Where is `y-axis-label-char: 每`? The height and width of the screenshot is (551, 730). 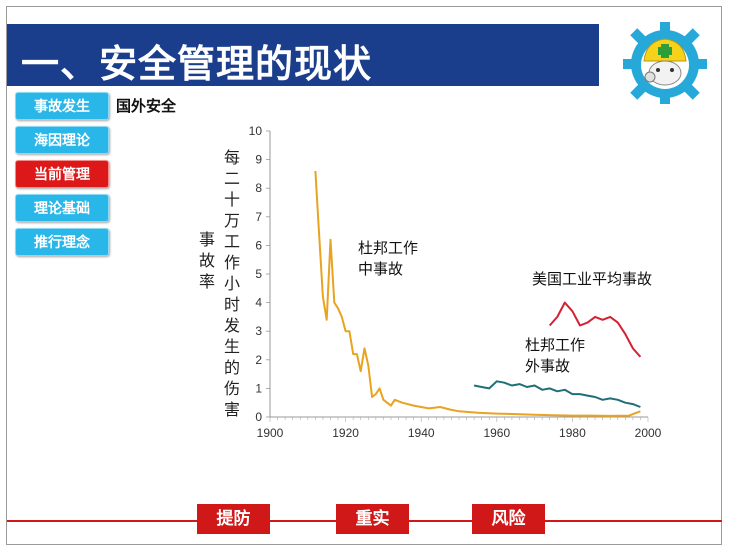
y-axis-label-char: 每 is located at coordinates (232, 157).